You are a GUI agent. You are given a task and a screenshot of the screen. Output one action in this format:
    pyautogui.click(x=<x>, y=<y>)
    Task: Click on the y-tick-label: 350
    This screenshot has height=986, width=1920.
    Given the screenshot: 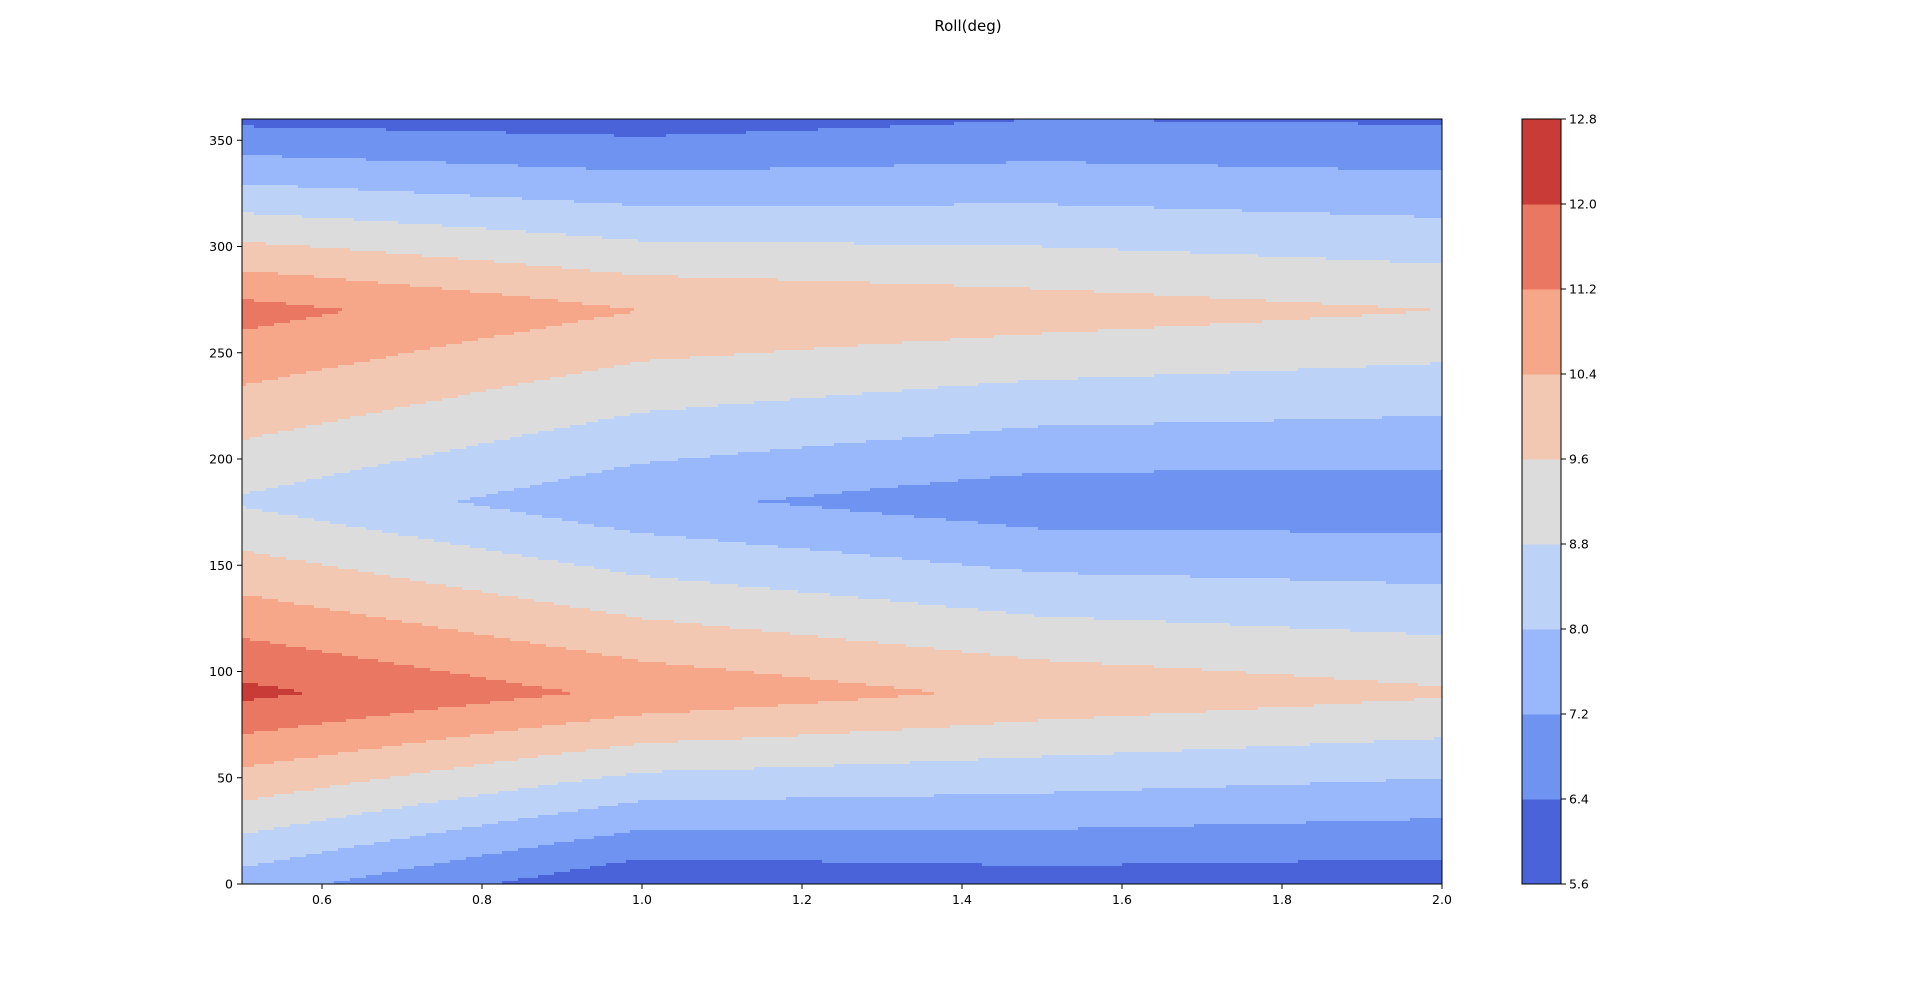 What is the action you would take?
    pyautogui.click(x=221, y=140)
    